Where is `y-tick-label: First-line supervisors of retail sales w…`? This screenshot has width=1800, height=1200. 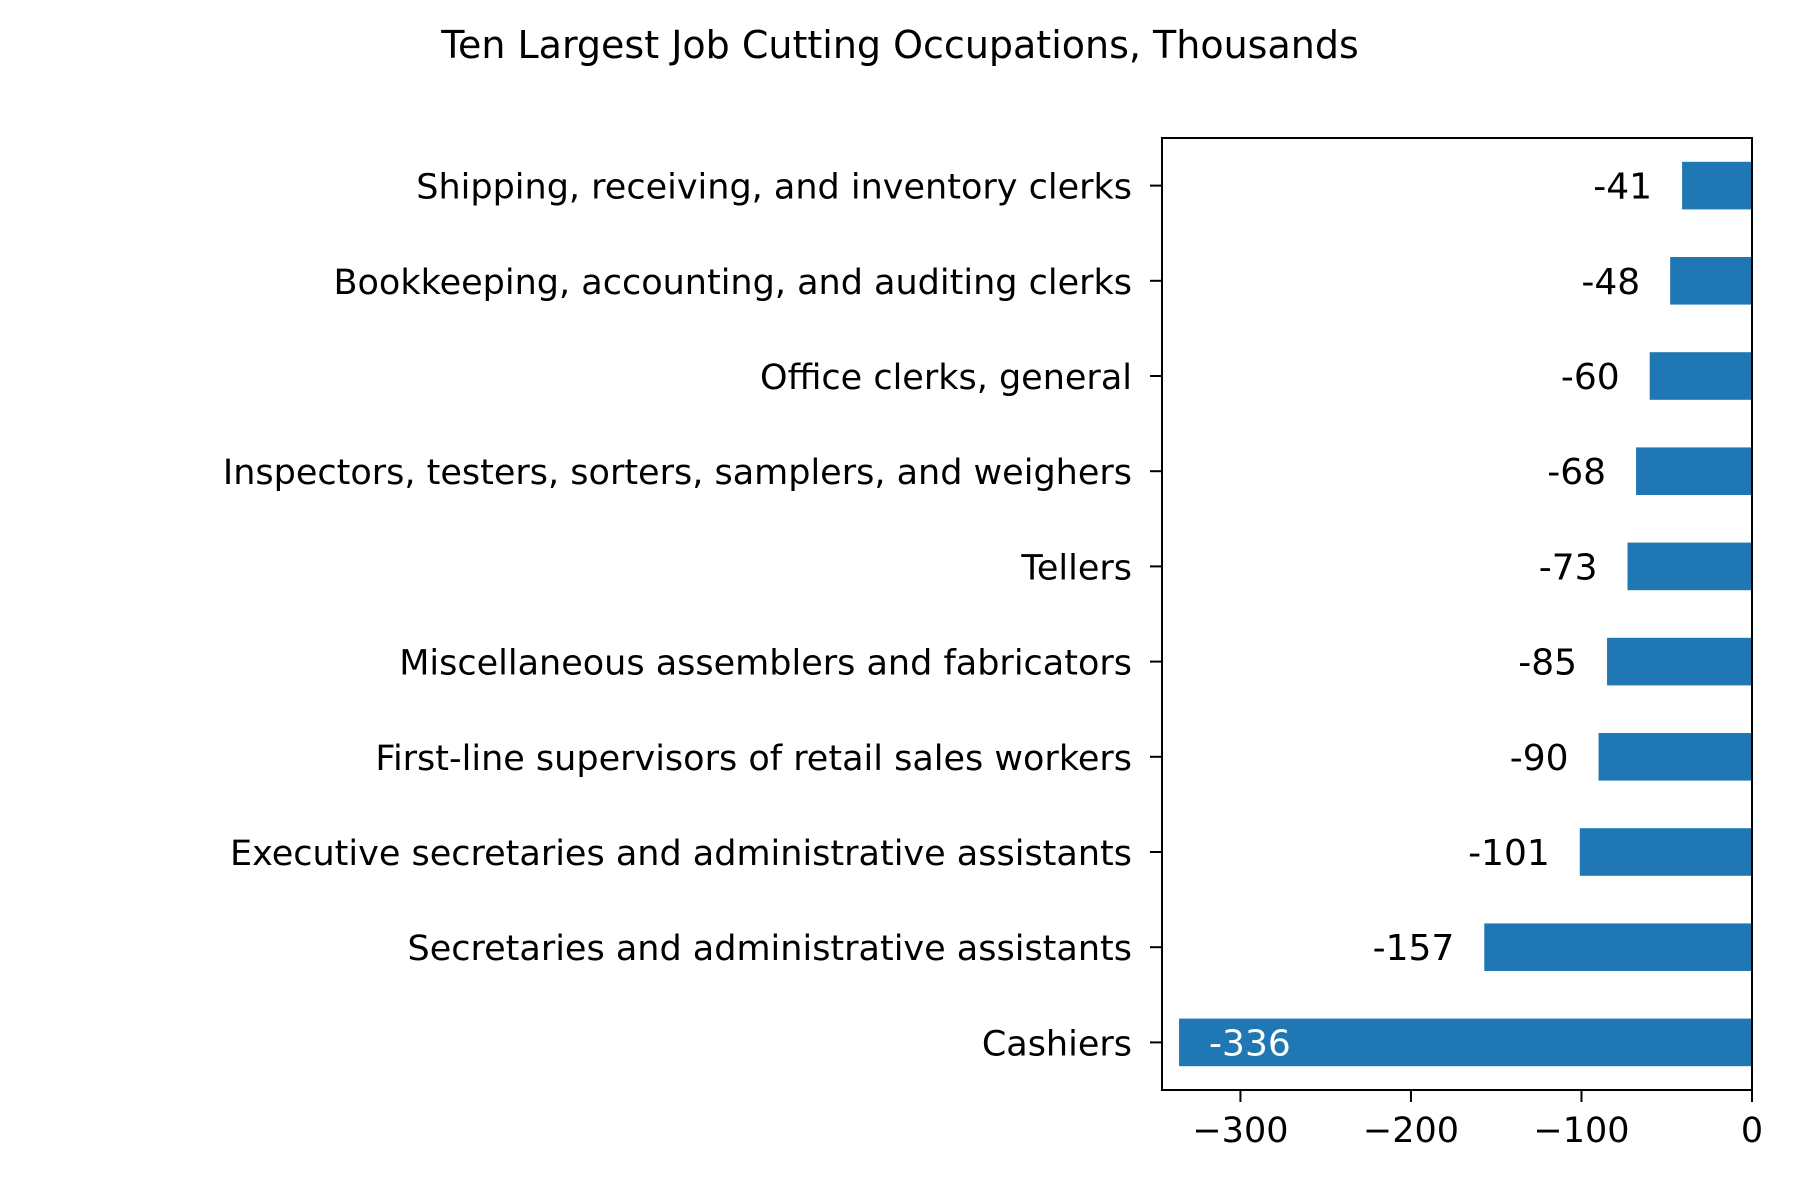
y-tick-label: First-line supervisors of retail sales w… is located at coordinates (753, 759).